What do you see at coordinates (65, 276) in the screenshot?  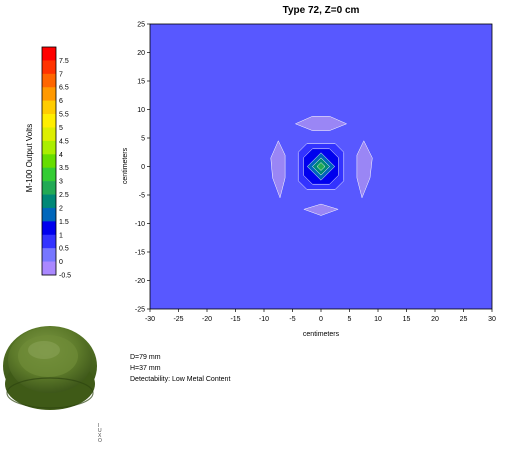 I see `colorbar-tick-label: -0.5` at bounding box center [65, 276].